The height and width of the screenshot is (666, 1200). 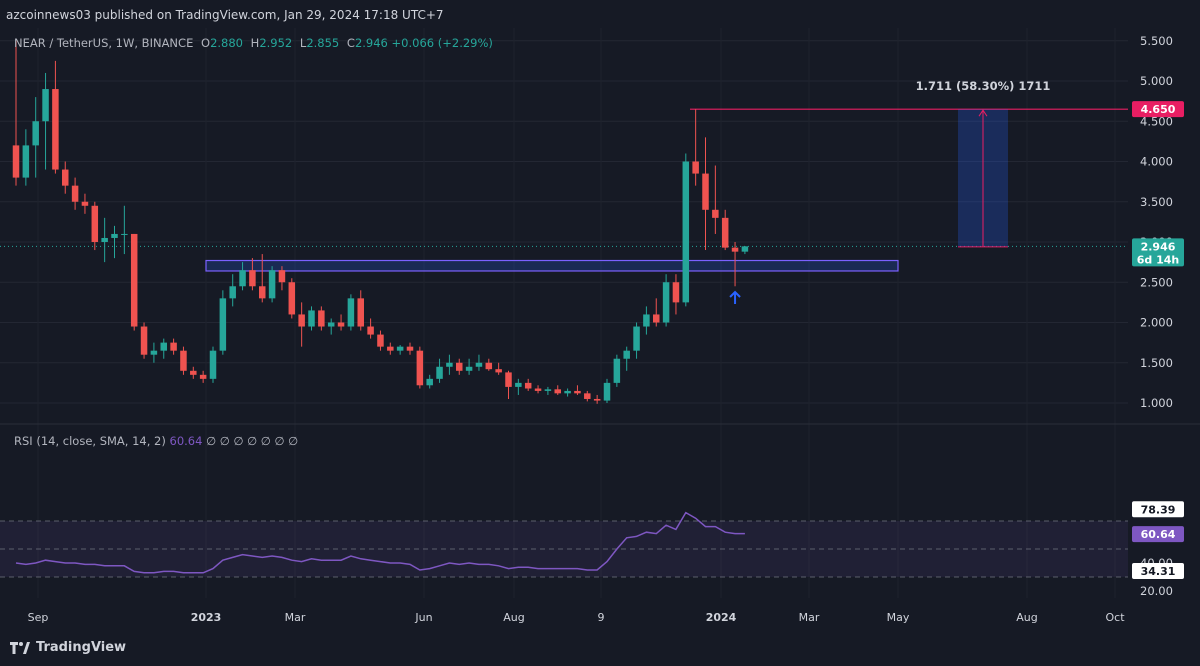 I want to click on time-tick-label: May, so click(x=898, y=617).